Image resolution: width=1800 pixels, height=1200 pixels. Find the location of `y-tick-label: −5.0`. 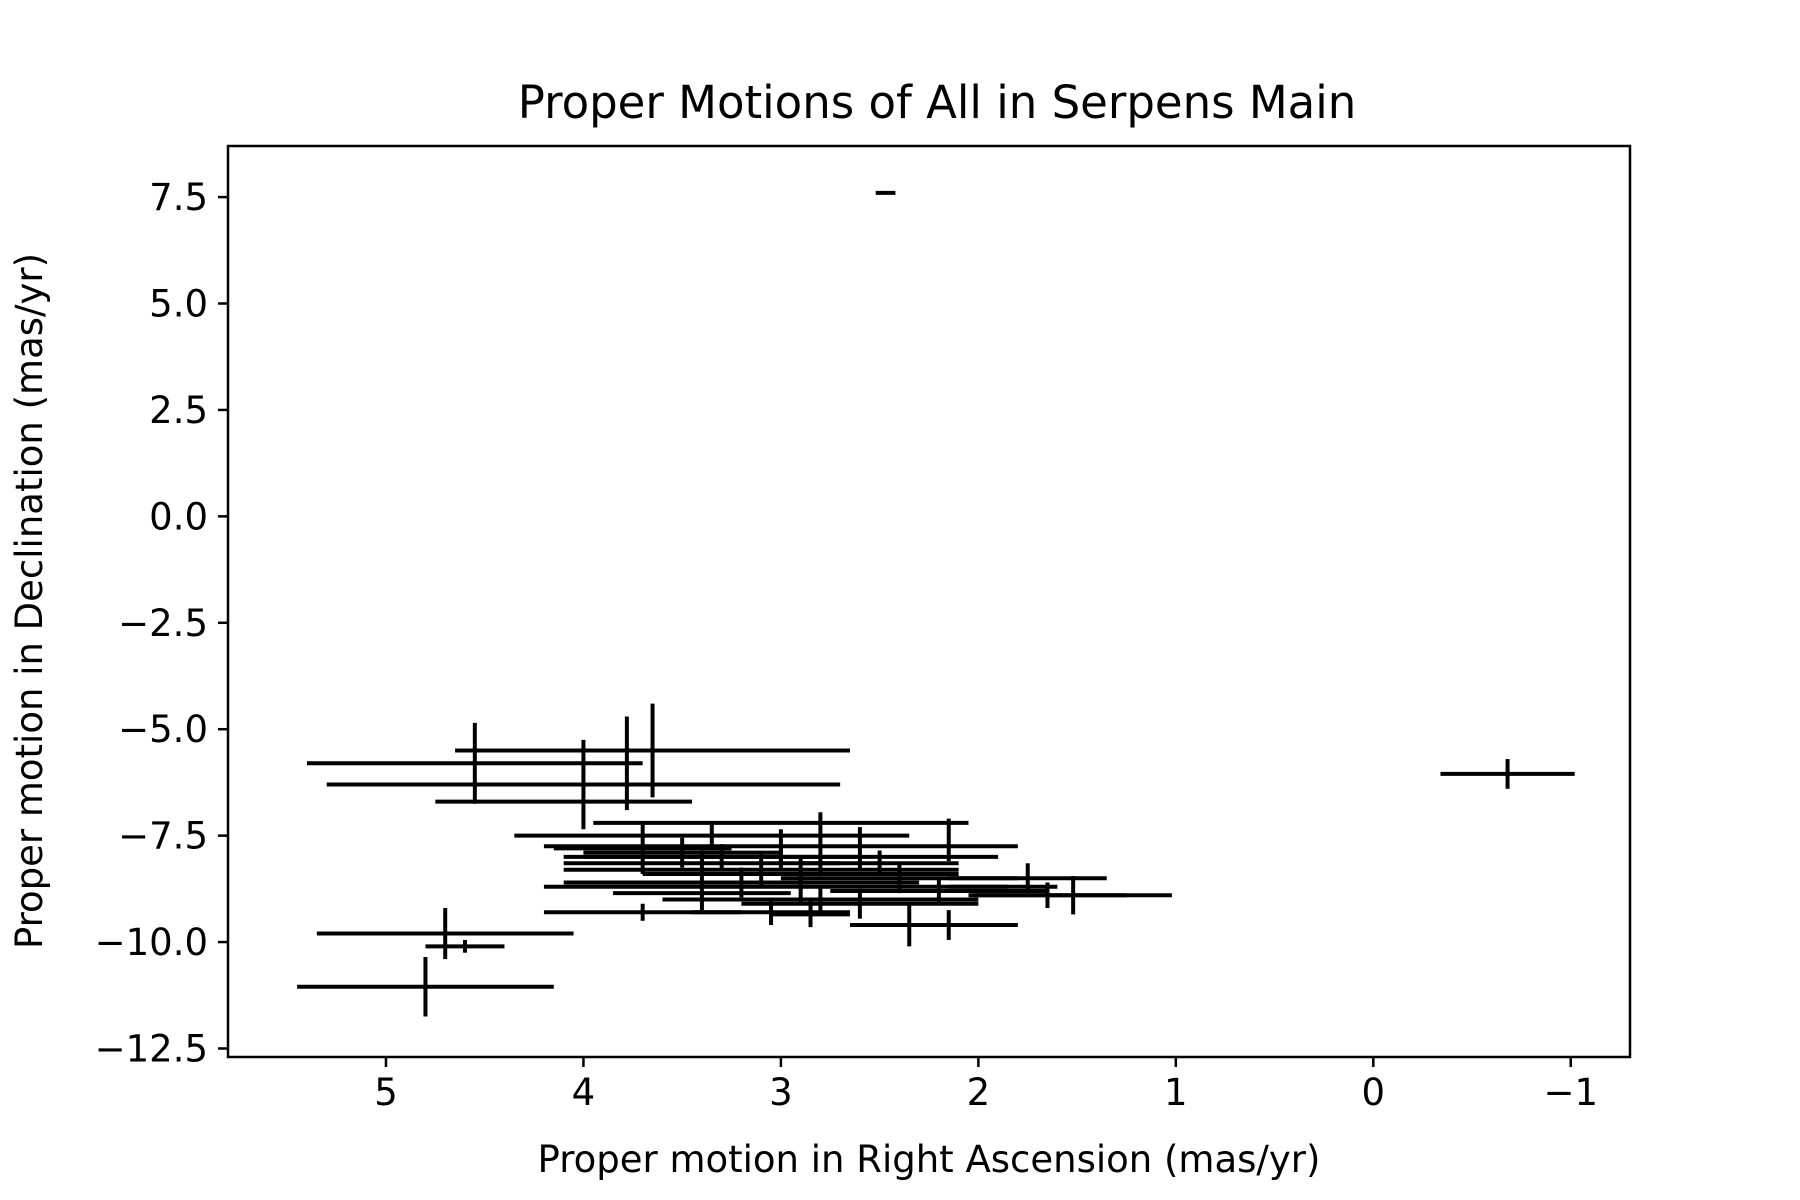

y-tick-label: −5.0 is located at coordinates (163, 729).